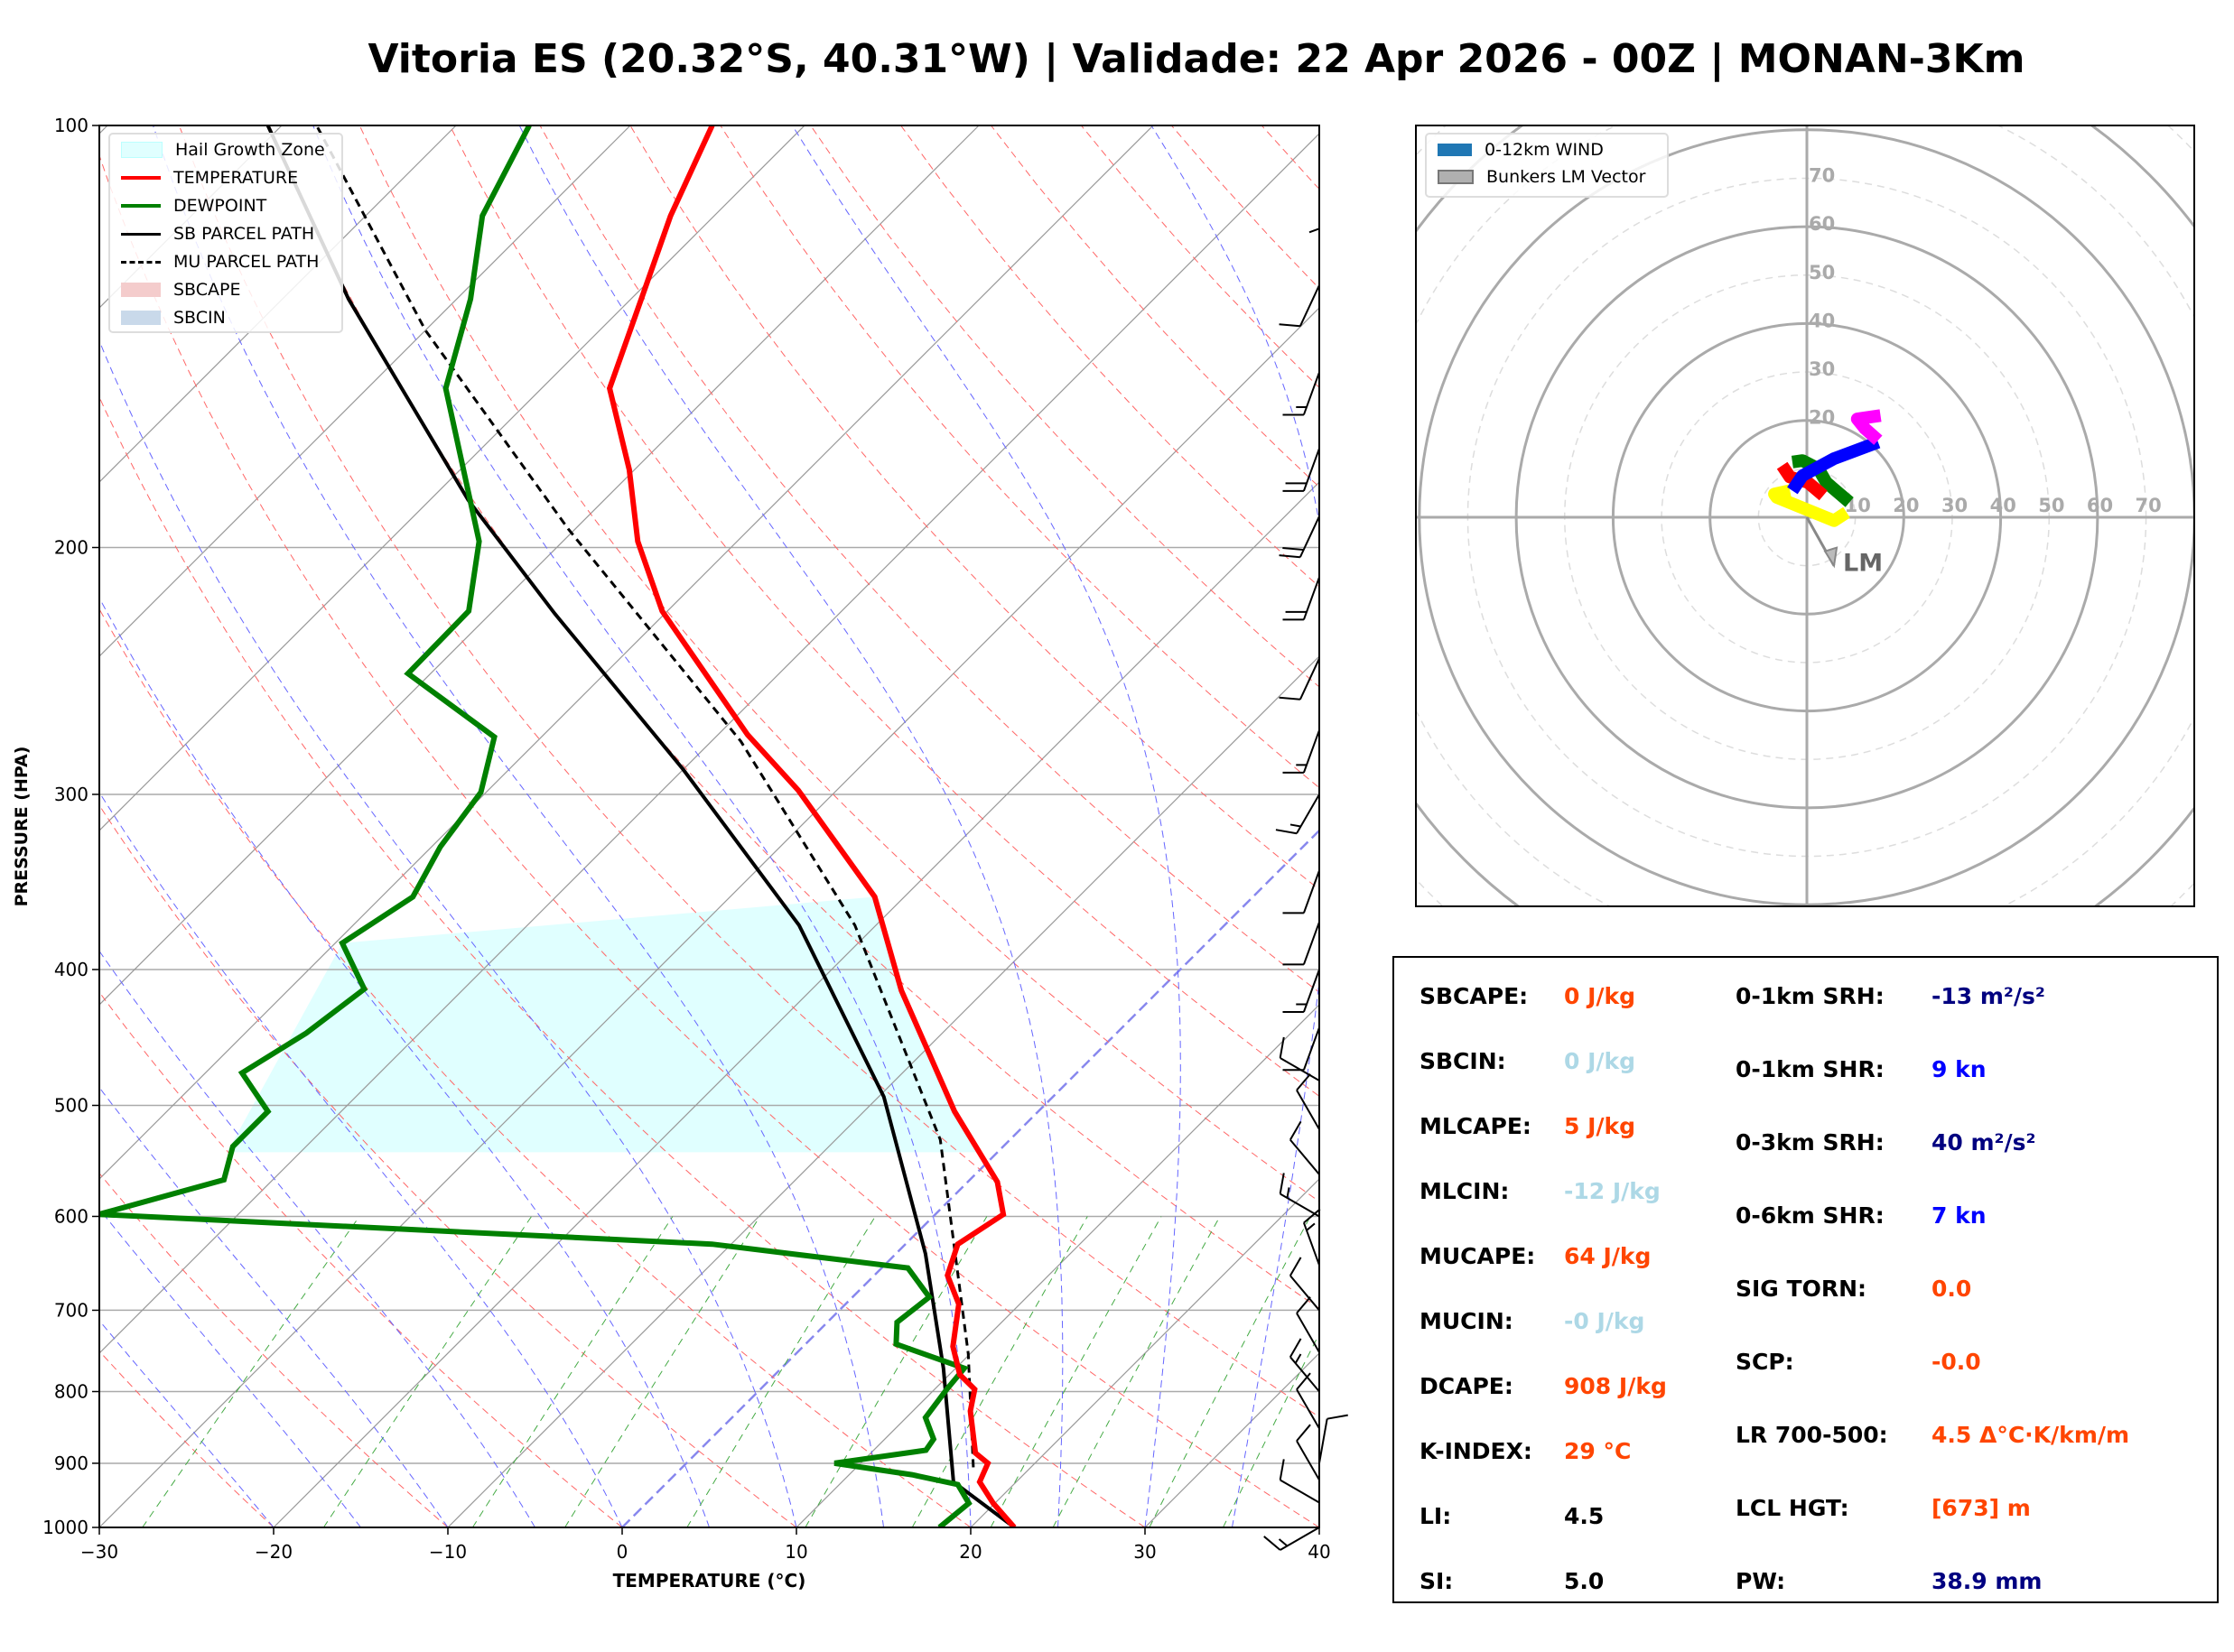  I want to click on stat-value: 40 m²/s², so click(1983, 1142).